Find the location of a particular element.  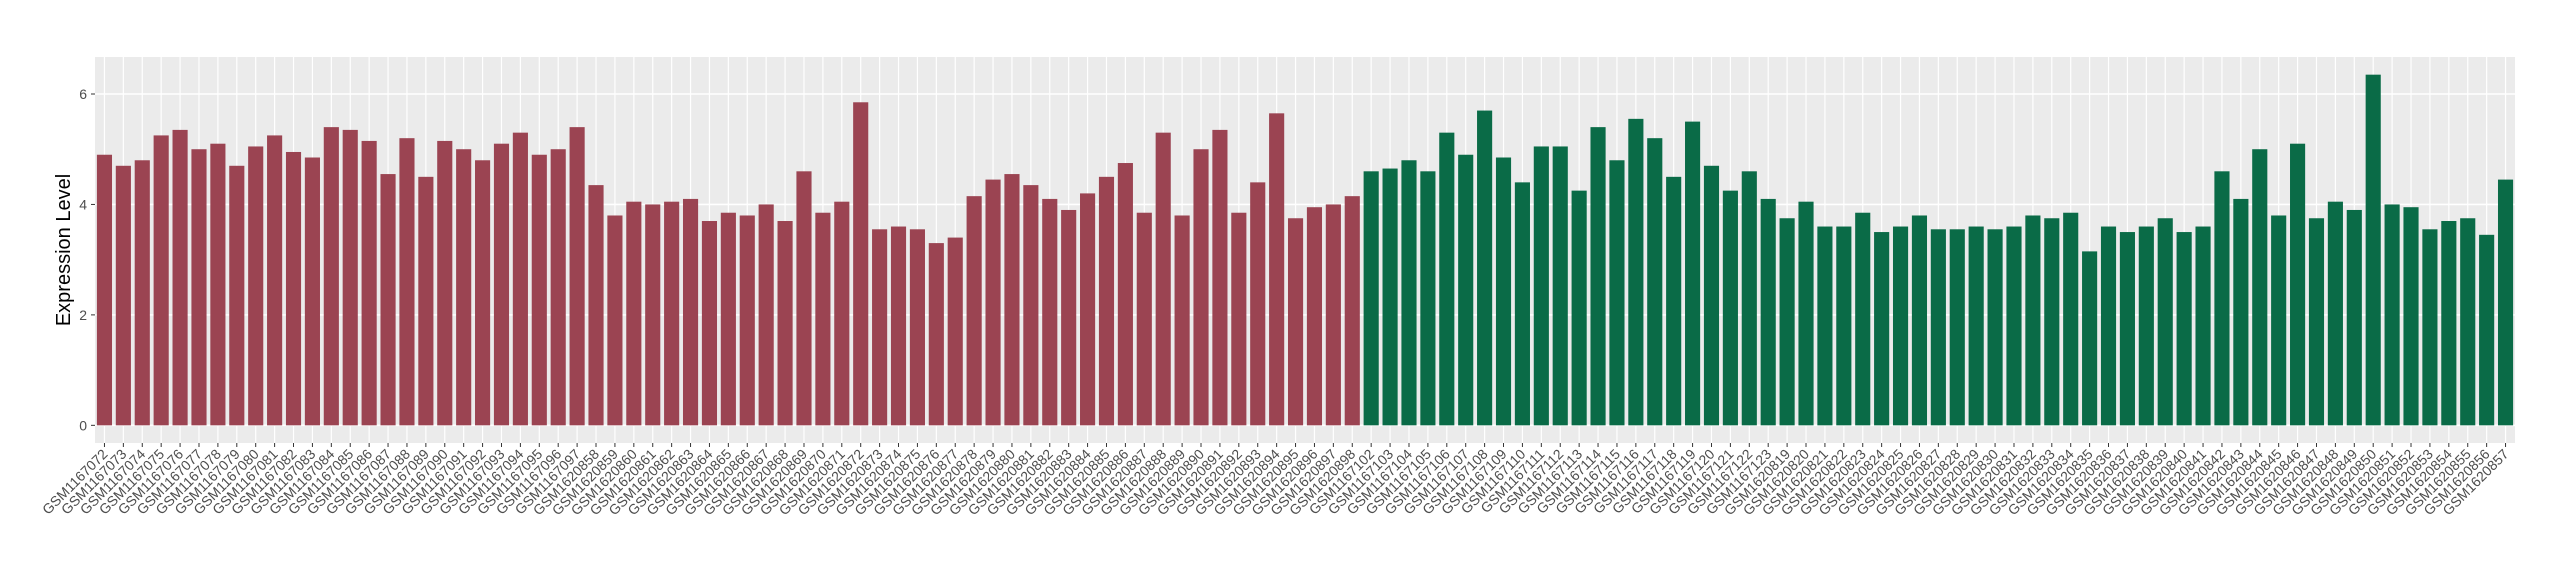

y-tick-label: 4 is located at coordinates (83, 204).